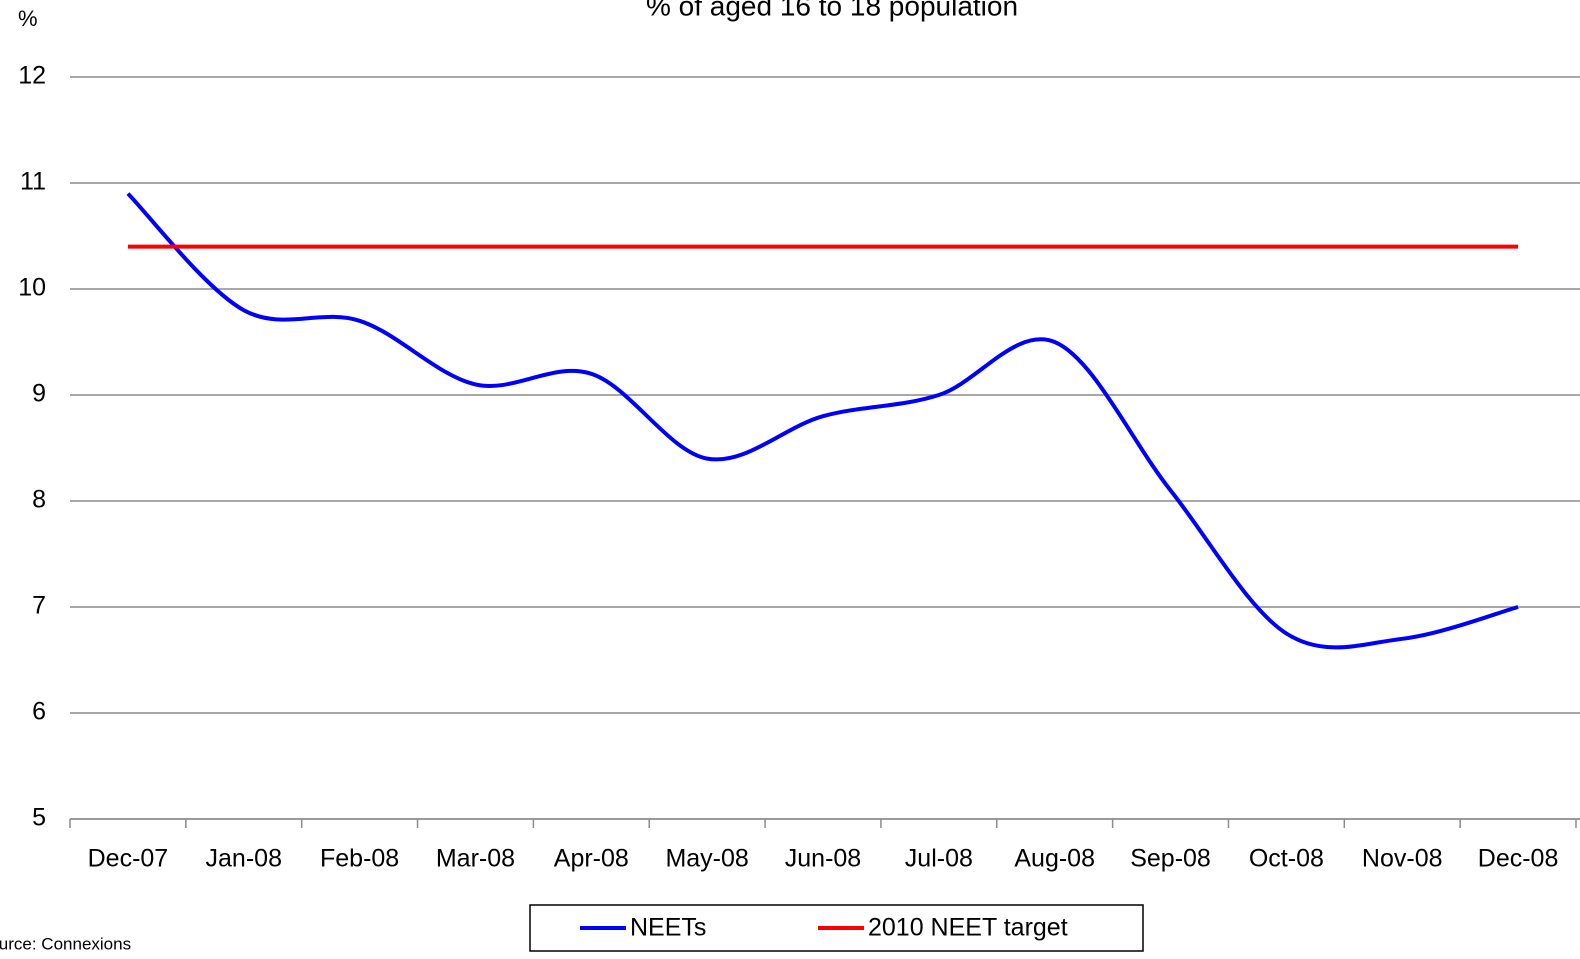 The width and height of the screenshot is (1580, 959). I want to click on x-tick-label: Apr-08, so click(591, 859).